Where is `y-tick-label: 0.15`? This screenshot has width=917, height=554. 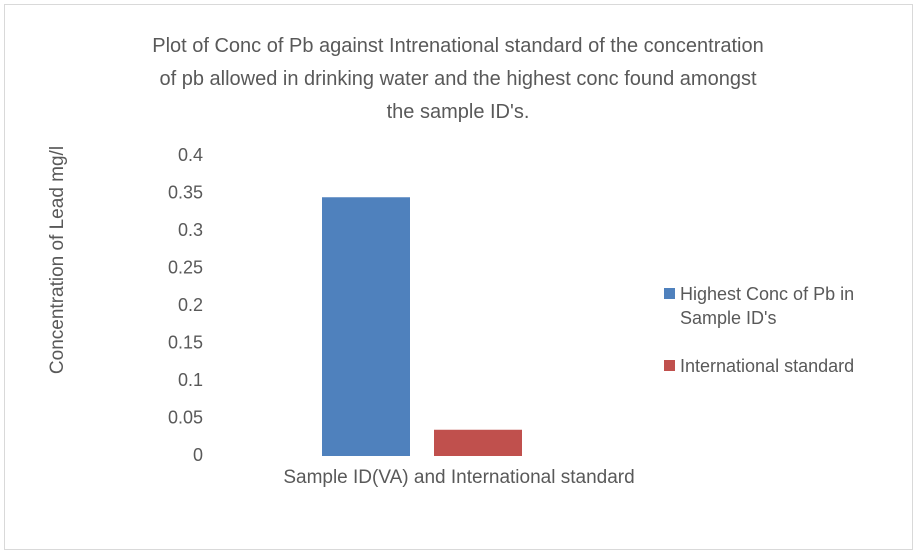
y-tick-label: 0.15 is located at coordinates (185, 342).